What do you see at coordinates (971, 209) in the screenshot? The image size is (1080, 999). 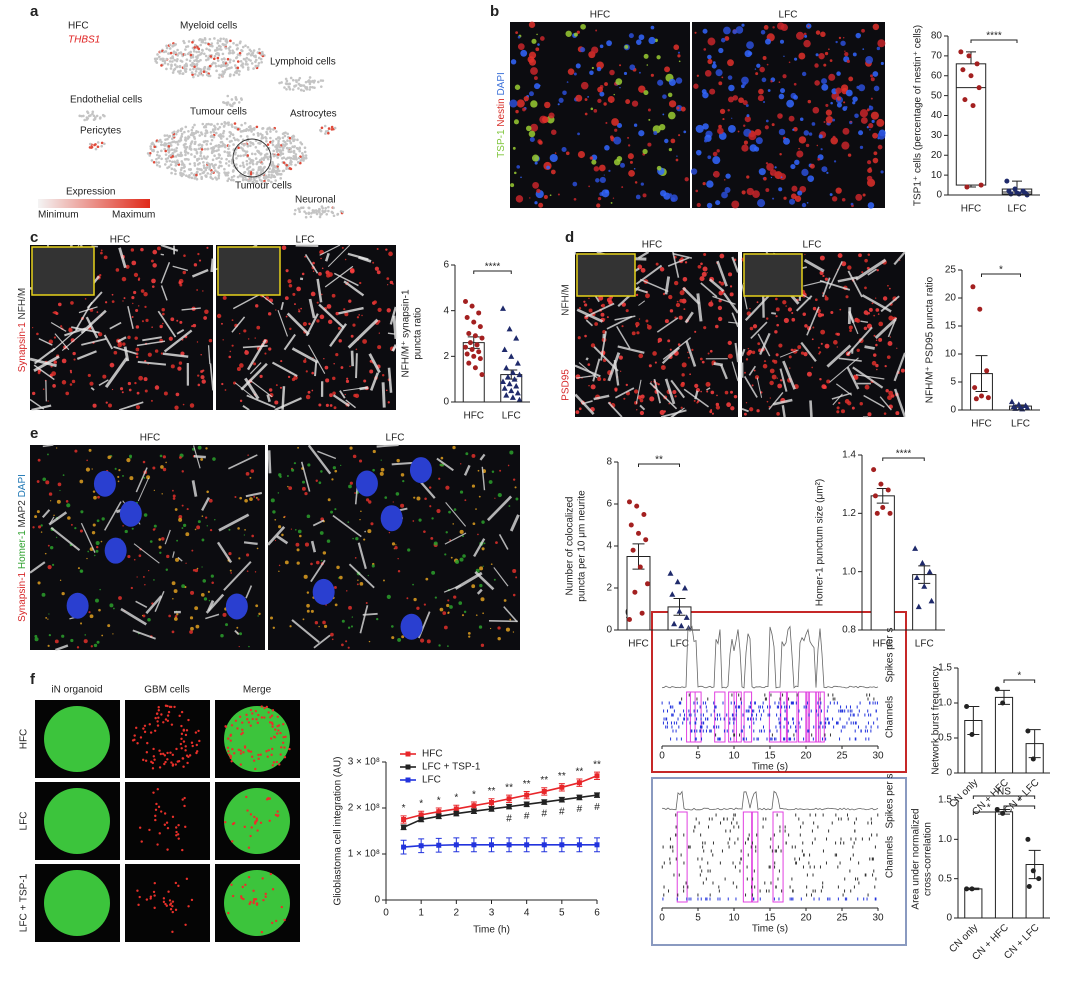 I see `x-tick-label: HFC` at bounding box center [971, 209].